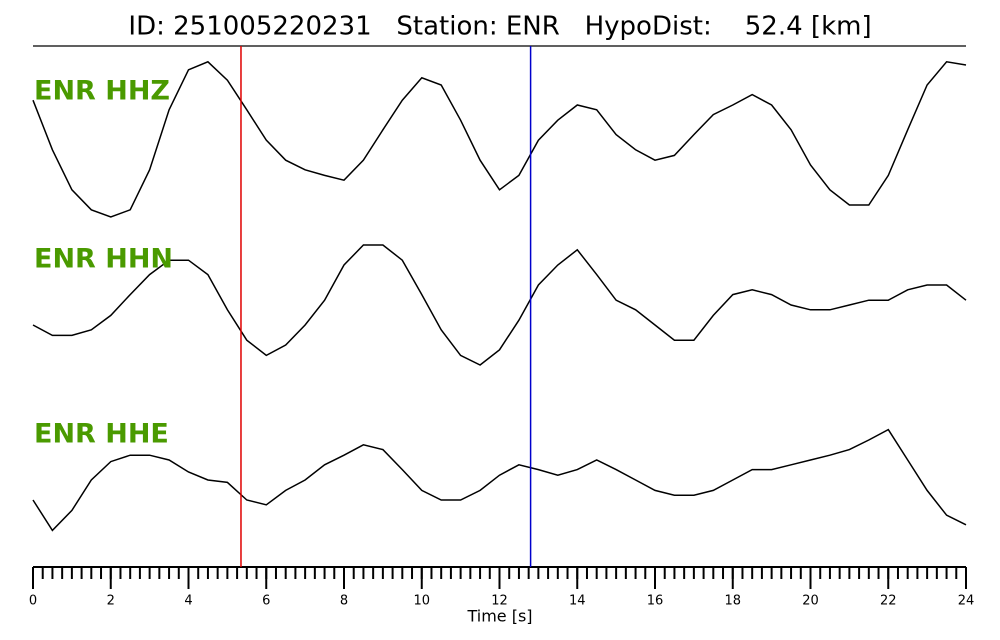  Describe the element at coordinates (111, 601) in the screenshot. I see `x-tick-label: 2` at that location.